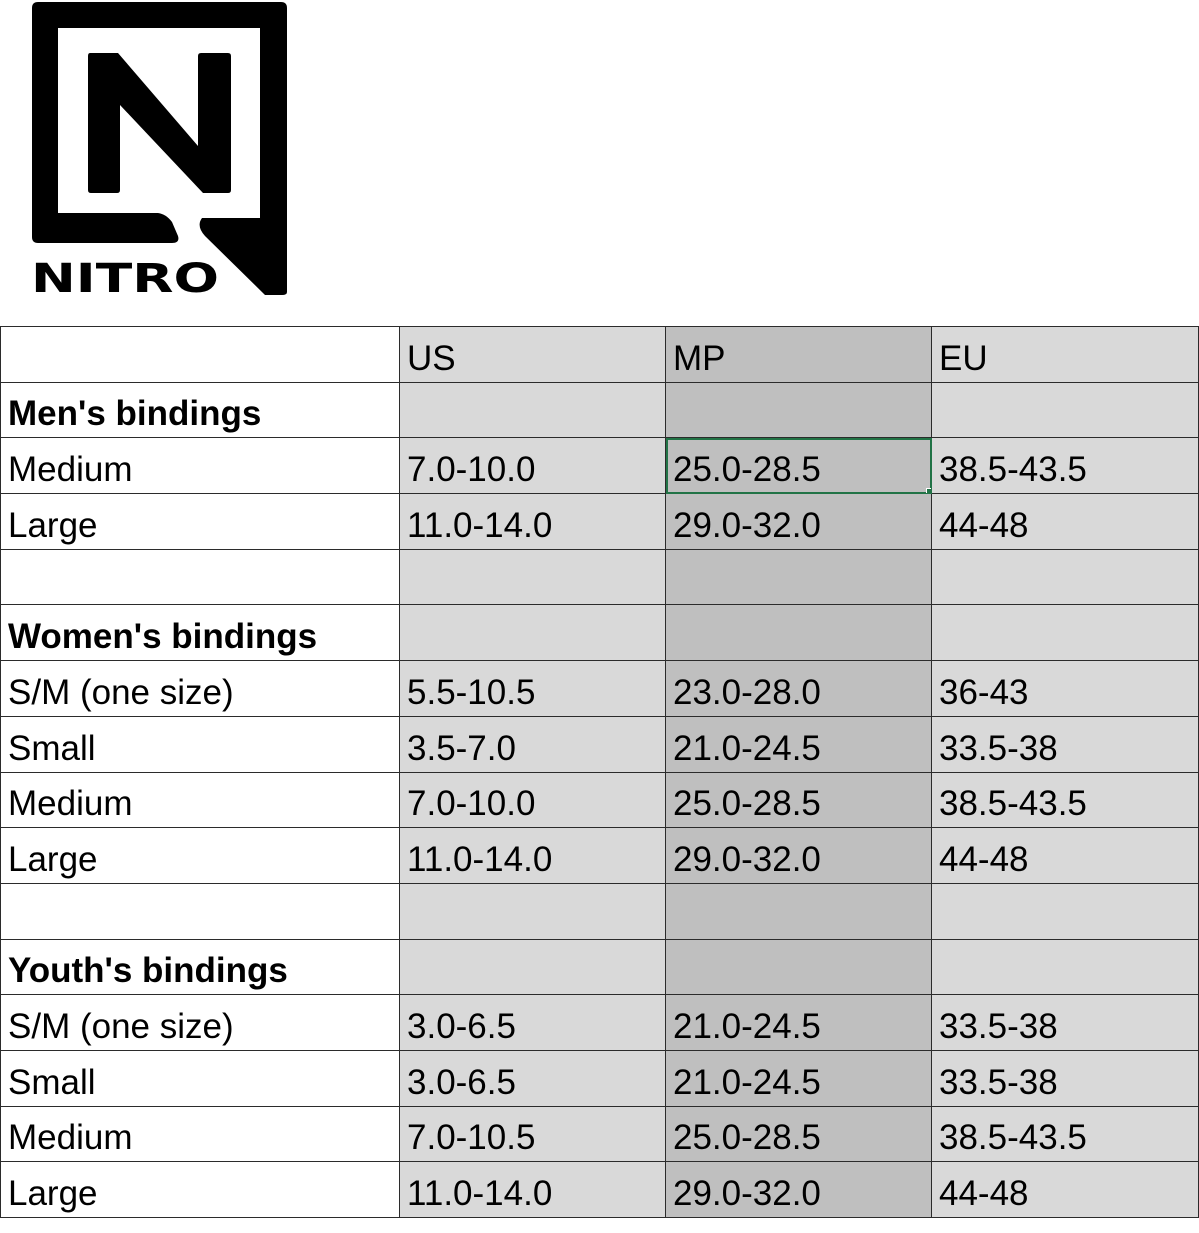 The image size is (1199, 1233). Describe the element at coordinates (532, 354) in the screenshot. I see `header-cell: US` at that location.